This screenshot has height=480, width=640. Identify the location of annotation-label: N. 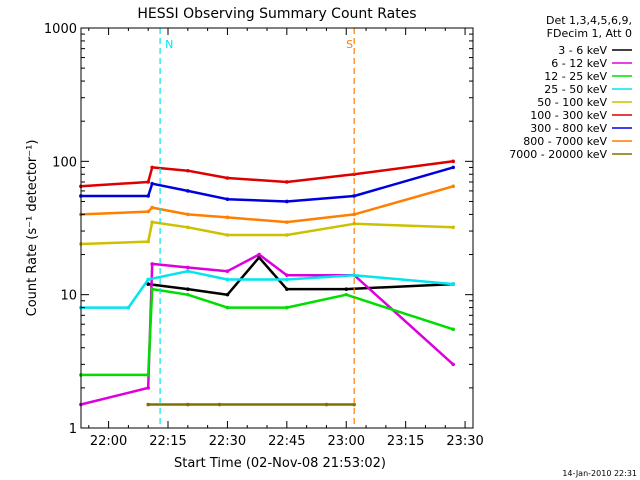
(169, 44).